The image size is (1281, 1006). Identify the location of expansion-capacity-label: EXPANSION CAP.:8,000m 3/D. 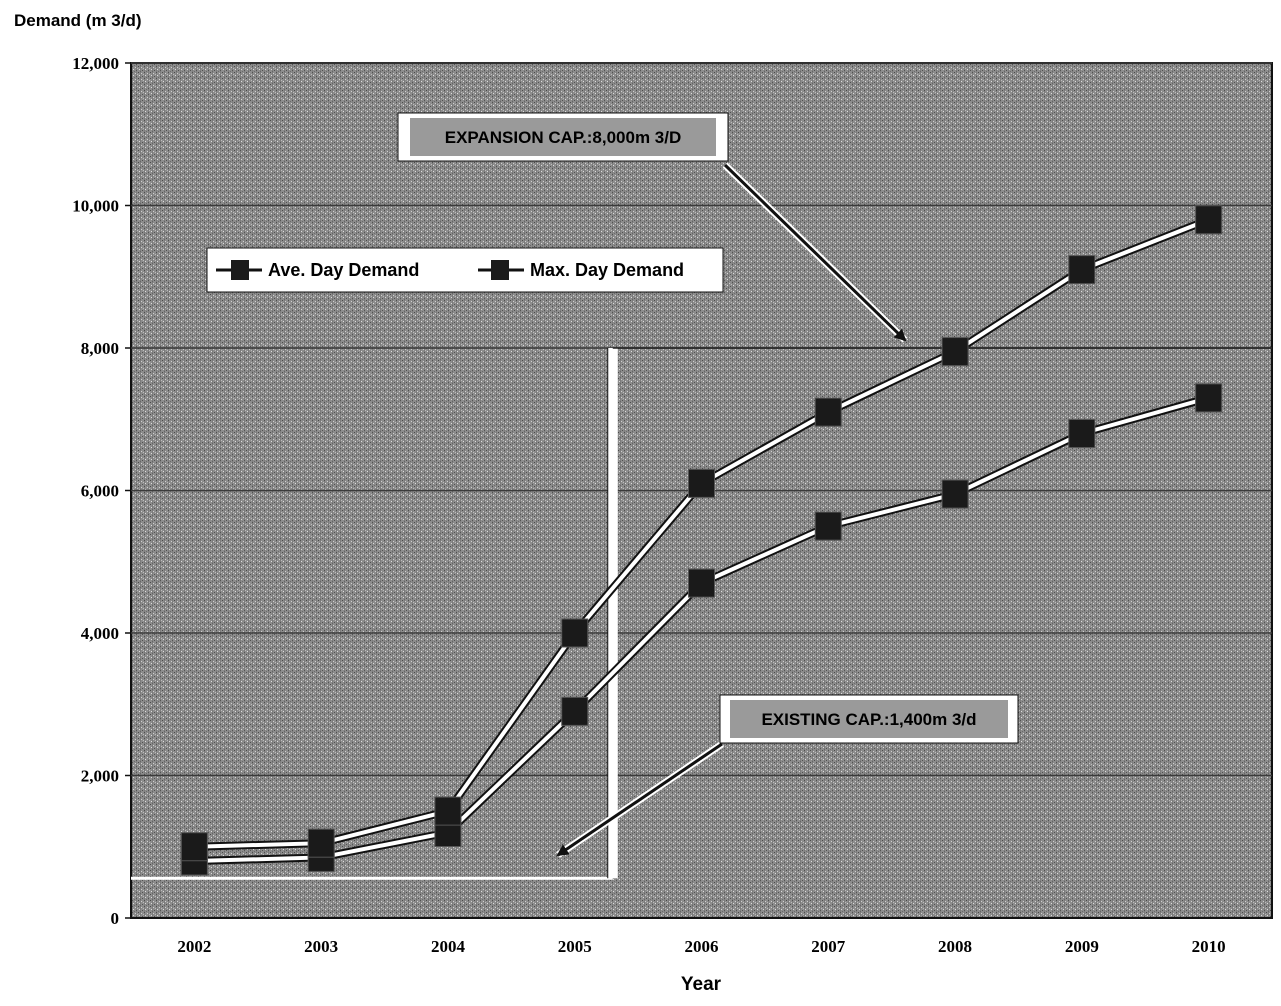
(563, 137).